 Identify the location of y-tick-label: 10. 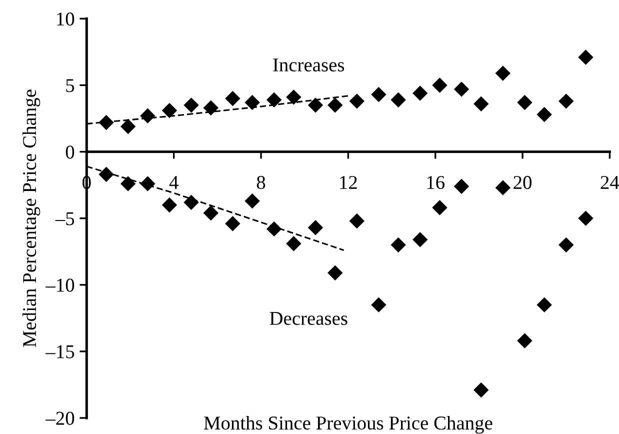
(65, 19).